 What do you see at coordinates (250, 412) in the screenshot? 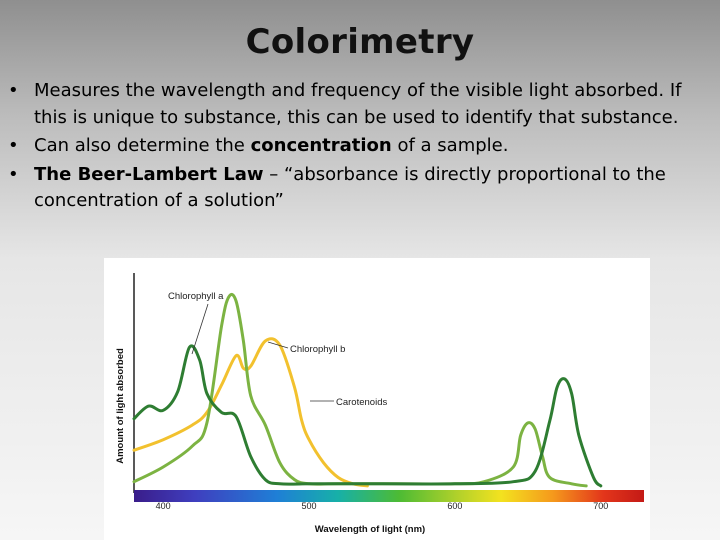
I see `carotenoids-curve` at bounding box center [250, 412].